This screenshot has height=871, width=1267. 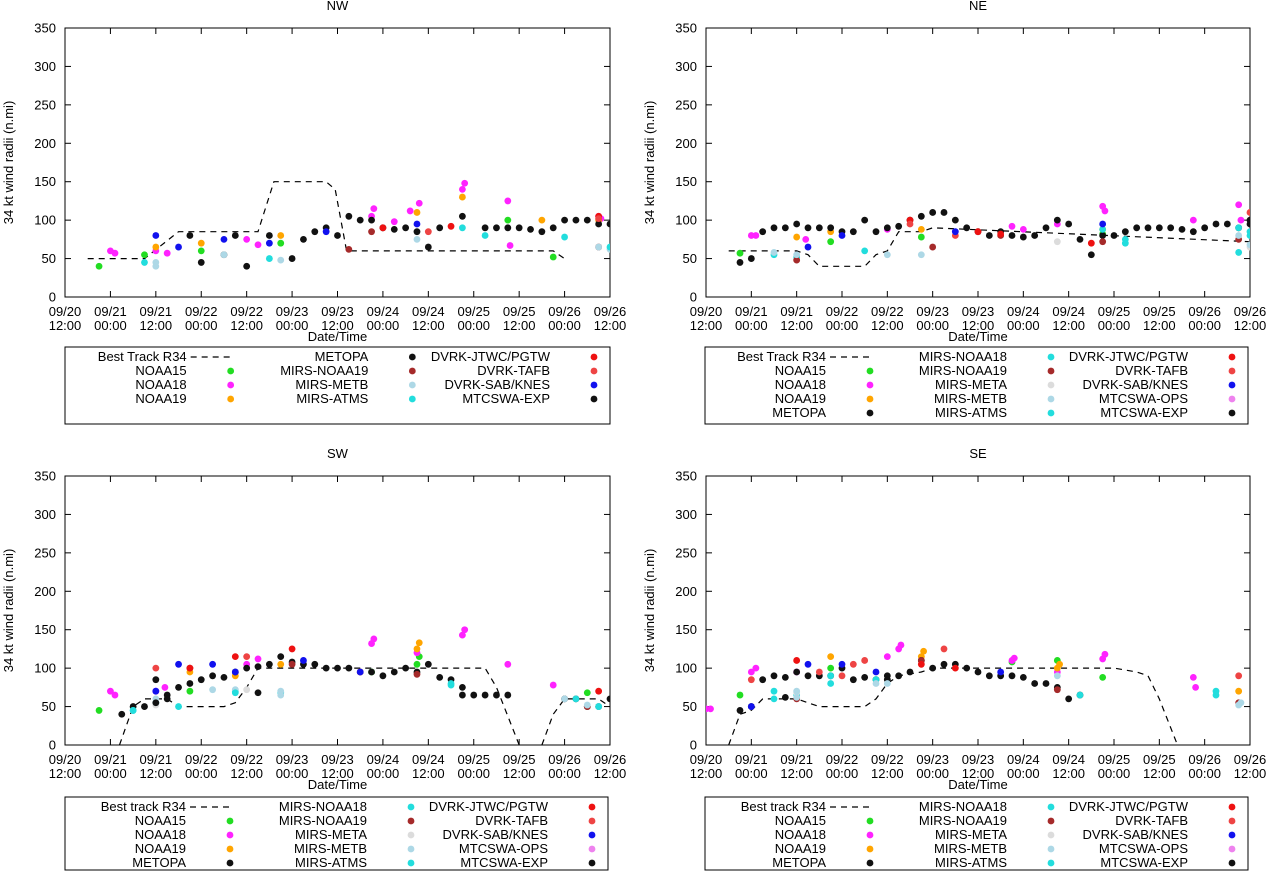 What do you see at coordinates (977, 784) in the screenshot?
I see `x-axis-label: Date/Time` at bounding box center [977, 784].